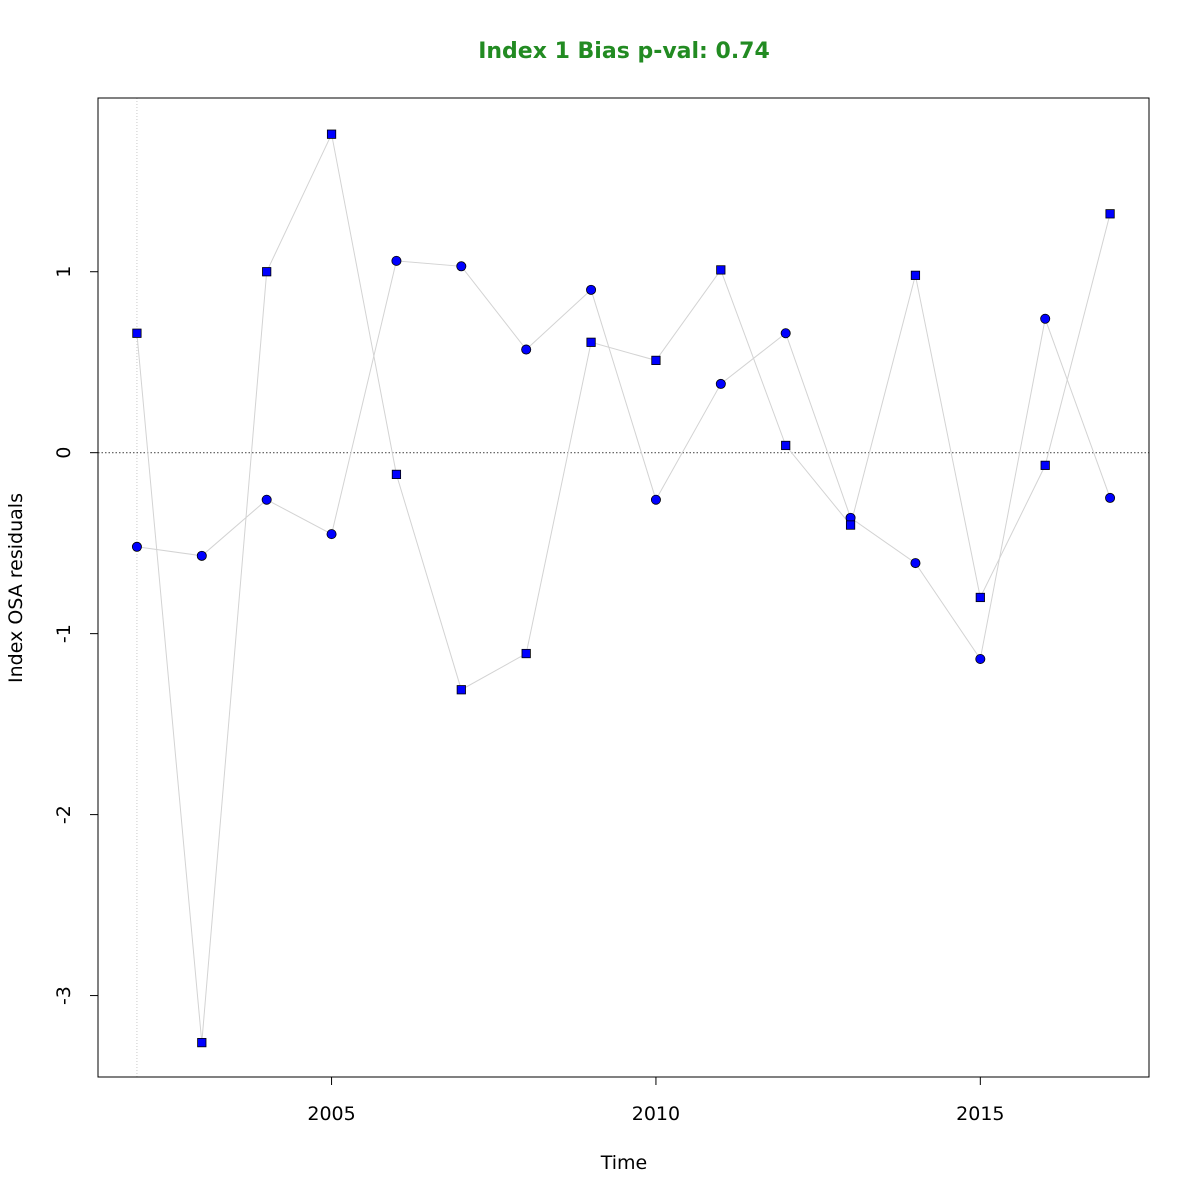 The image size is (1200, 1200). What do you see at coordinates (624, 1163) in the screenshot?
I see `x-axis-label: Time` at bounding box center [624, 1163].